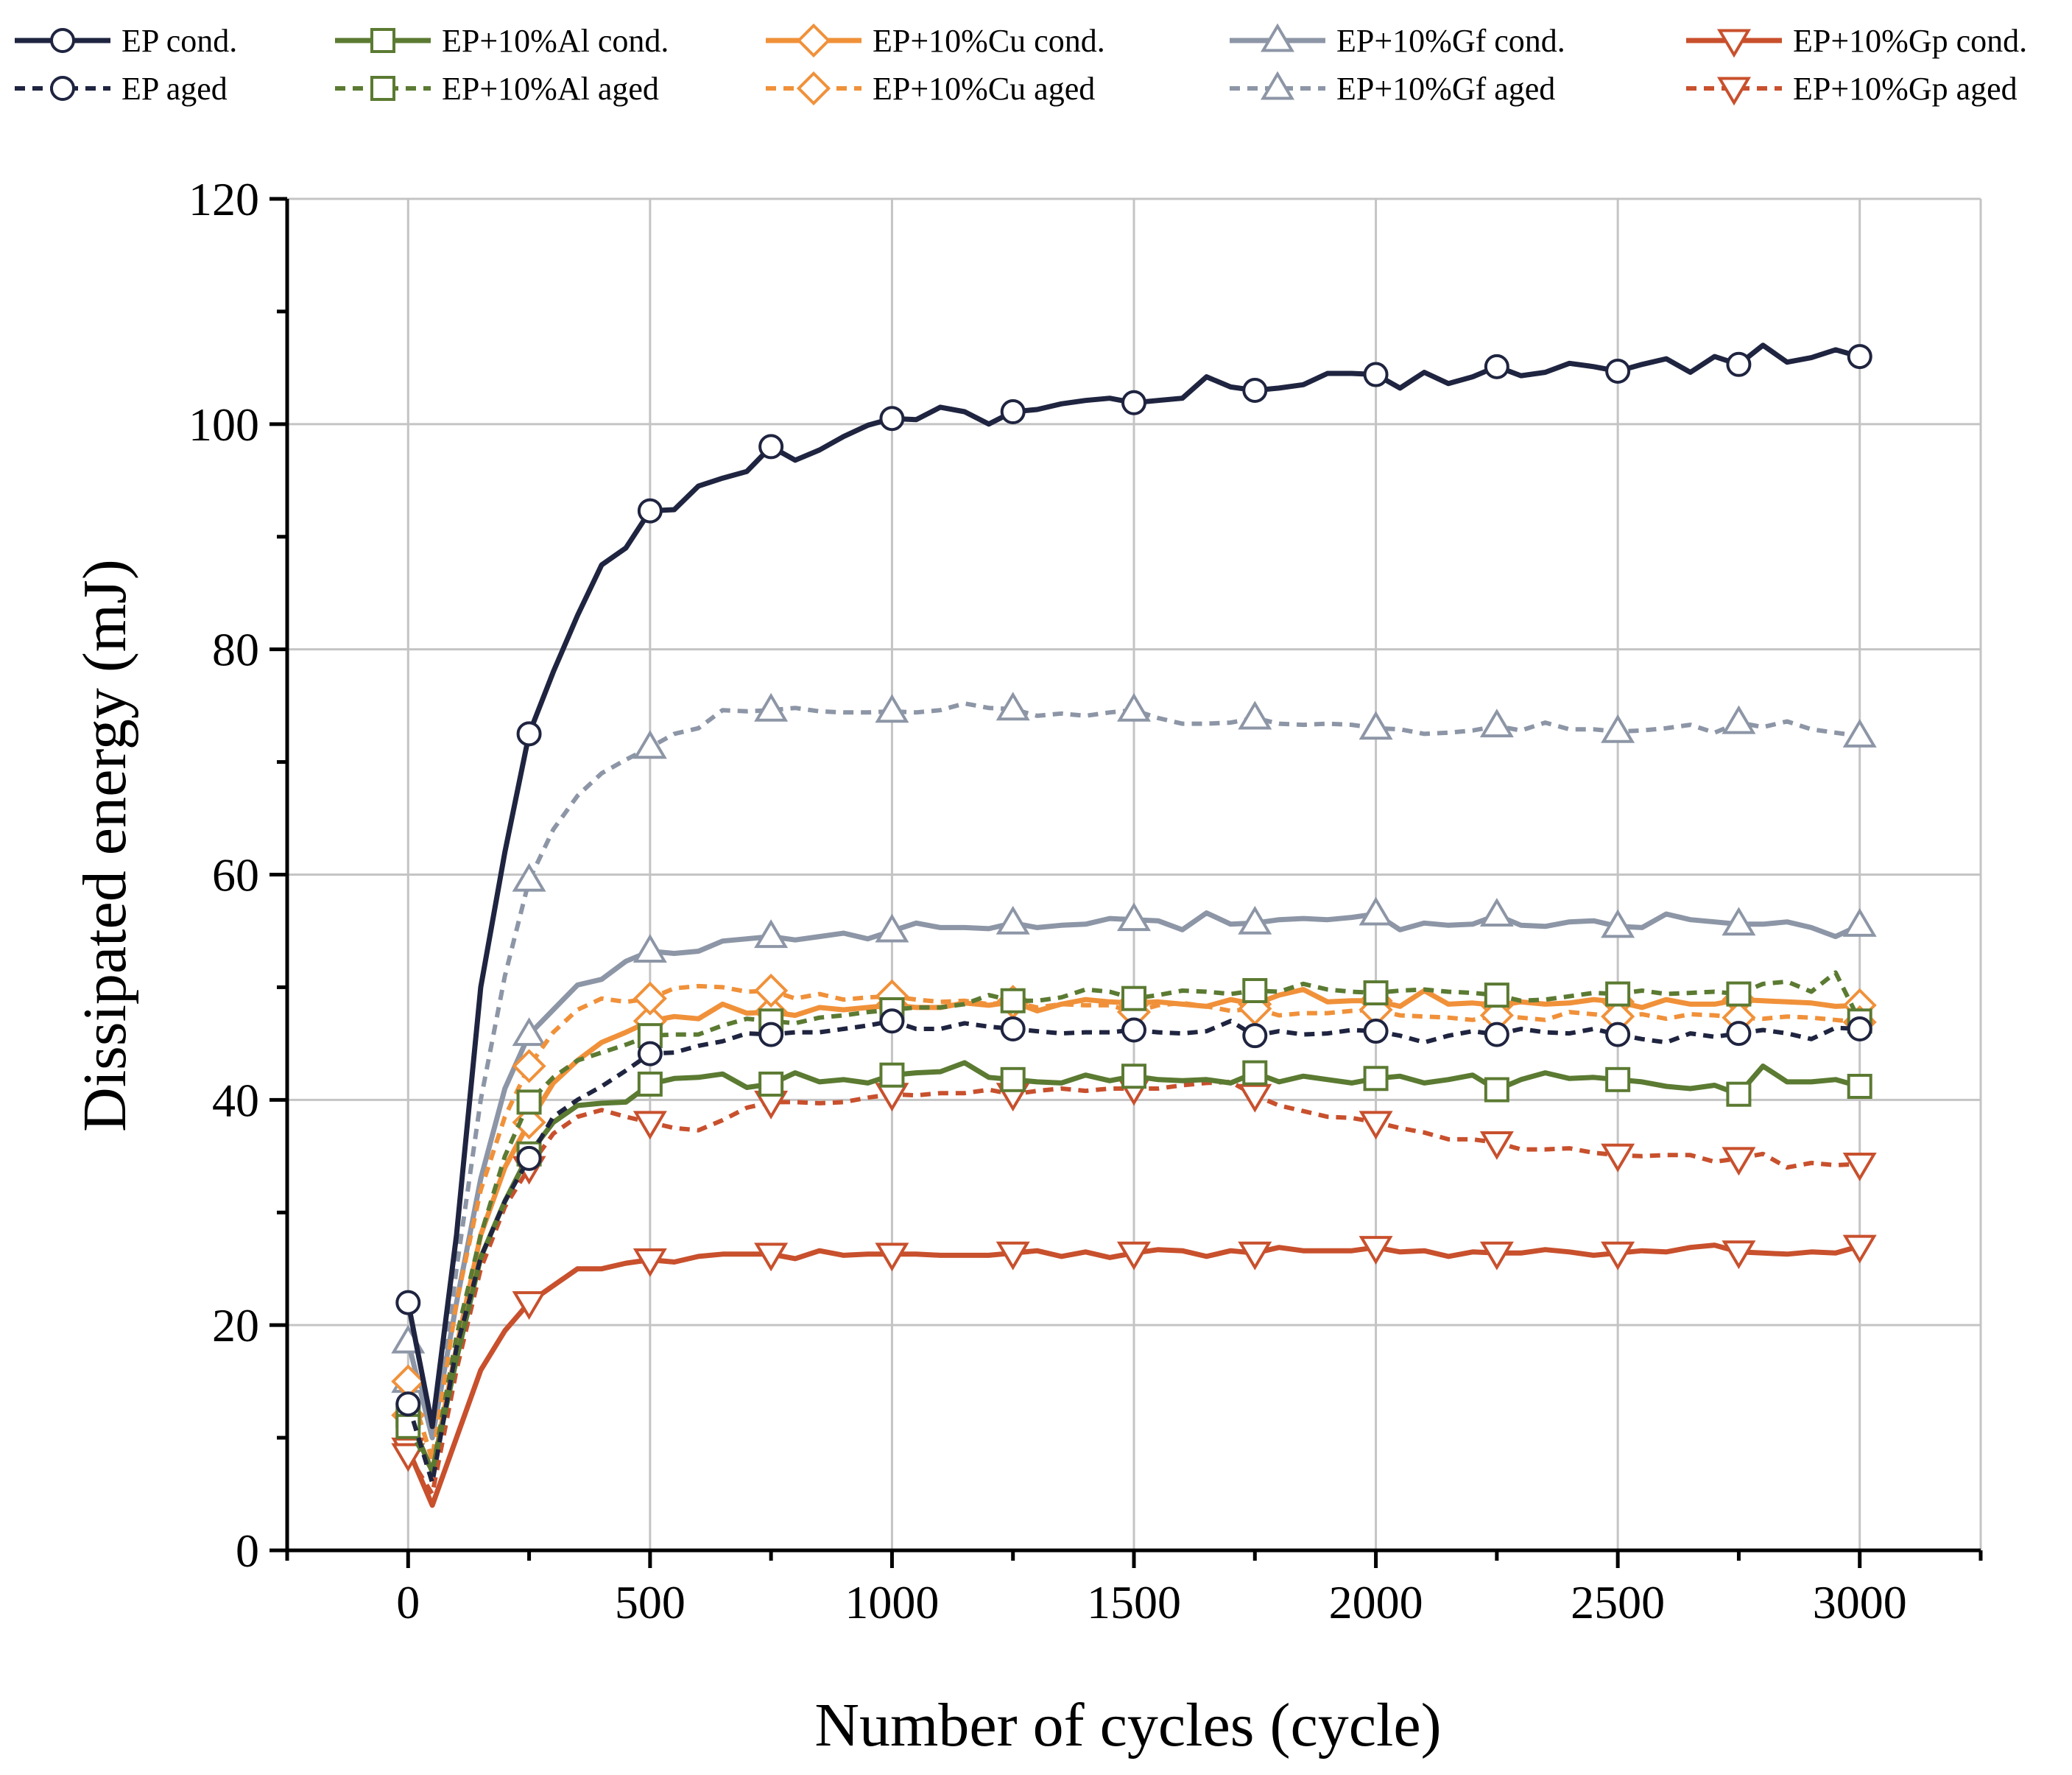 The width and height of the screenshot is (2072, 1775). I want to click on y-tick-label: 80, so click(235, 650).